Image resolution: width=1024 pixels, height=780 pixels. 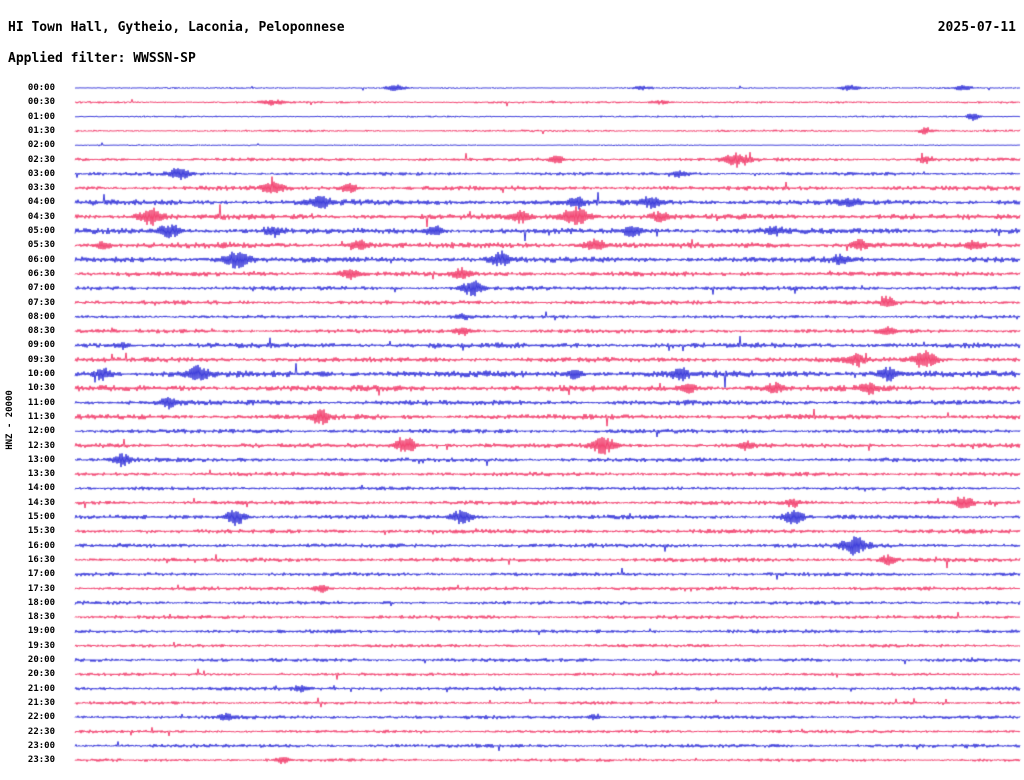 What do you see at coordinates (41, 145) in the screenshot?
I see `trace-time-label: 02:00` at bounding box center [41, 145].